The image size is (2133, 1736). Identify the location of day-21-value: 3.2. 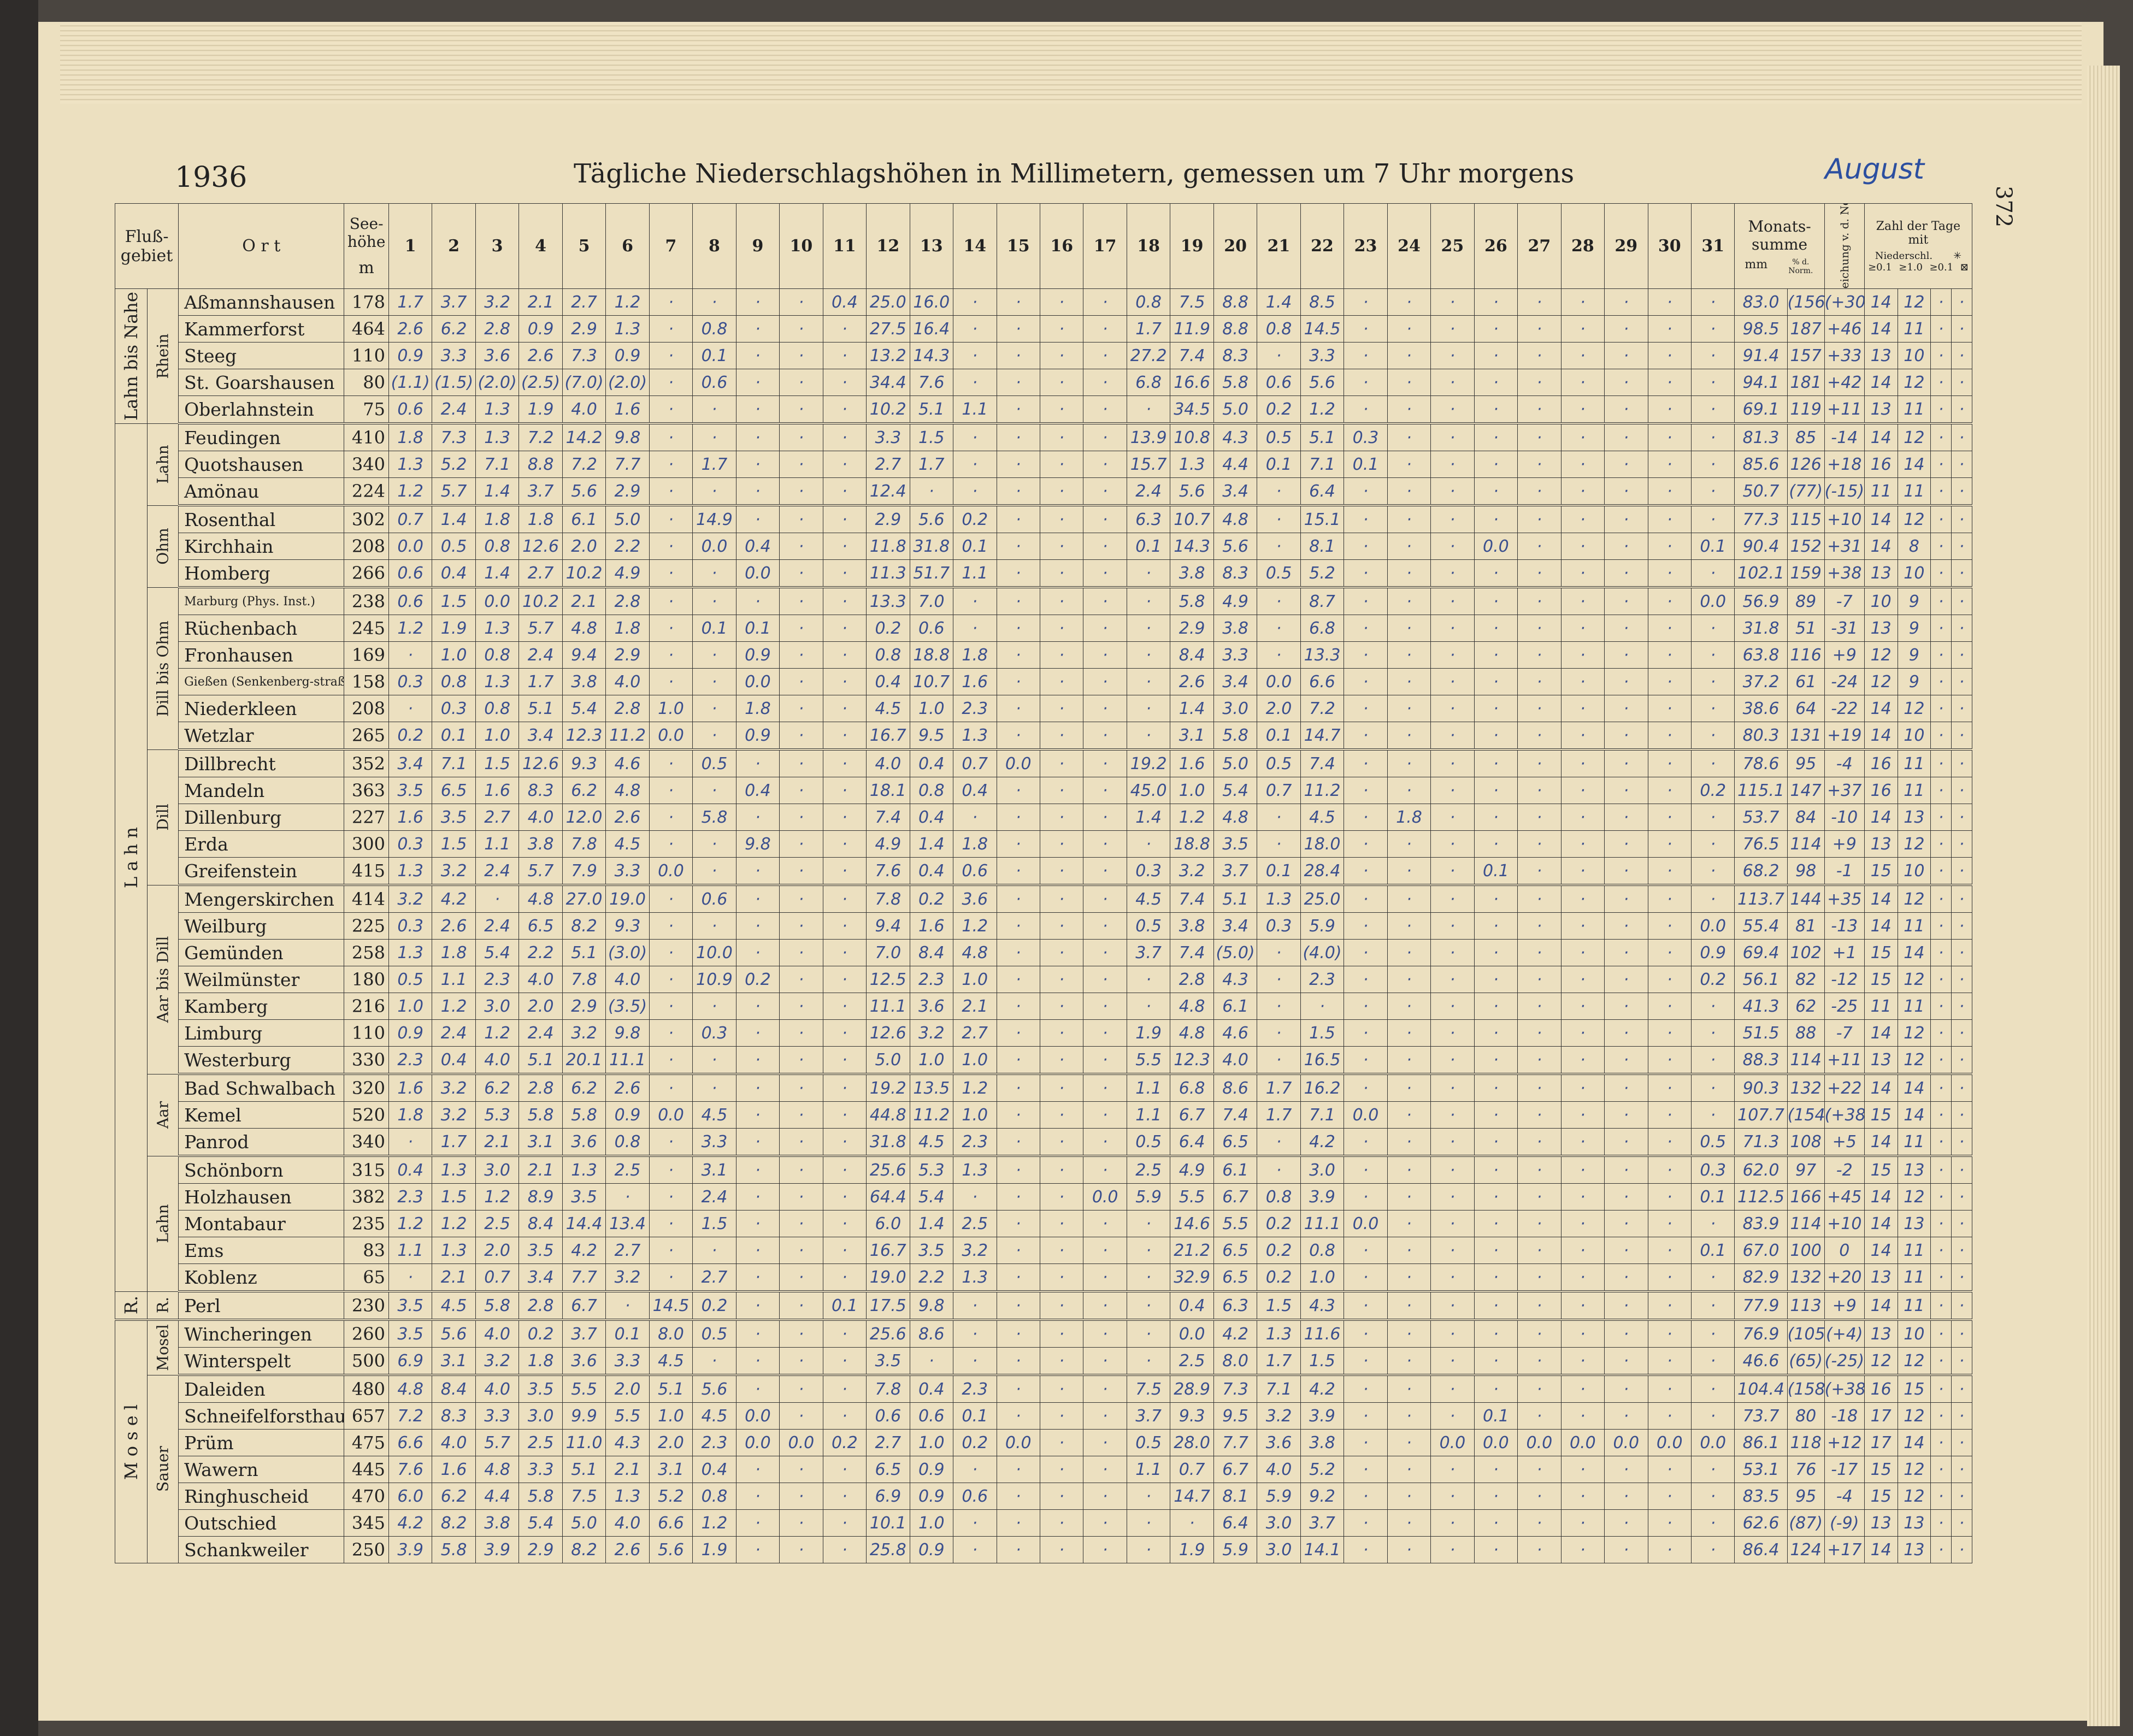
(1279, 1416).